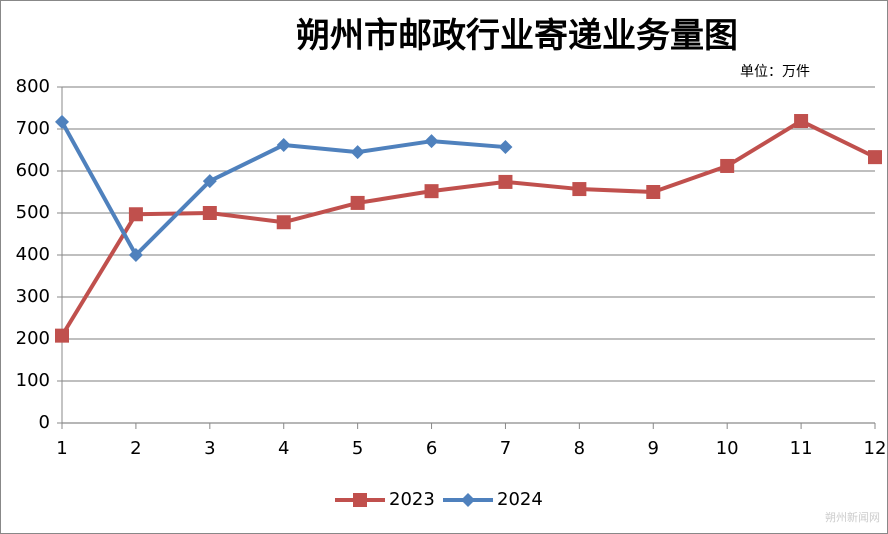 Image resolution: width=888 pixels, height=534 pixels. What do you see at coordinates (412, 499) in the screenshot?
I see `legend-label: 2023` at bounding box center [412, 499].